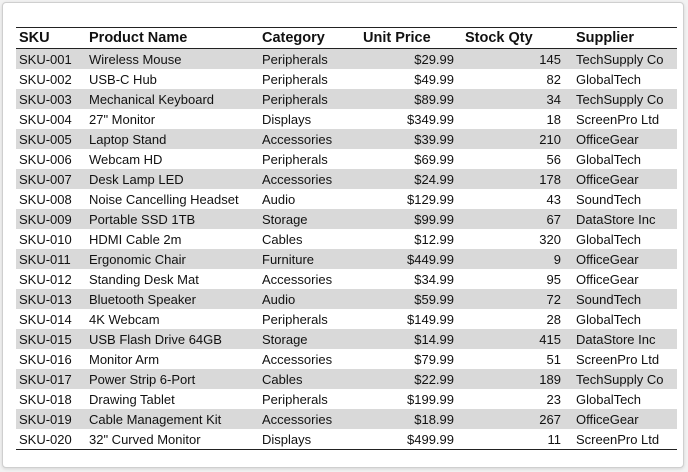  I want to click on cell-product-name: Wireless Mouse, so click(135, 59).